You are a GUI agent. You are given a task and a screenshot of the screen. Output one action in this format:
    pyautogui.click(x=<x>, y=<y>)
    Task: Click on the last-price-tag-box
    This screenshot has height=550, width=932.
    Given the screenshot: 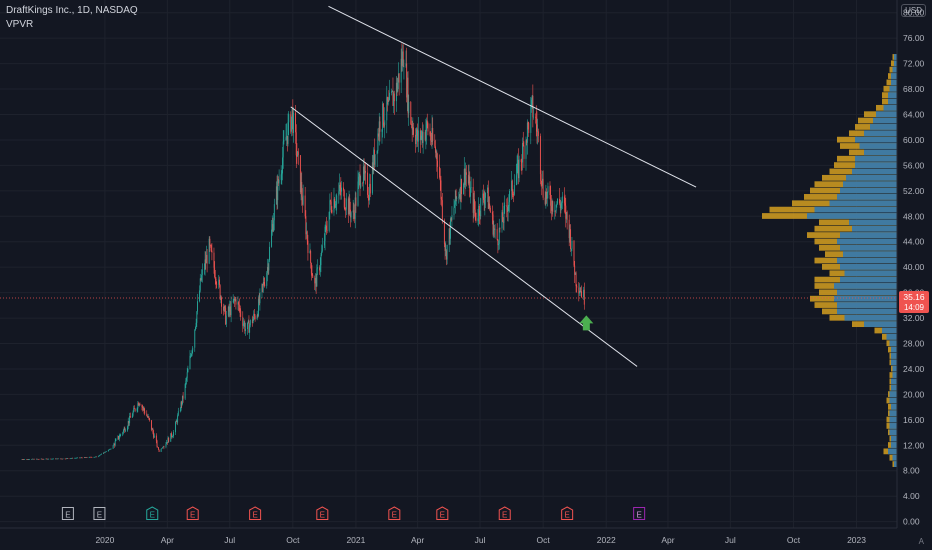 What is the action you would take?
    pyautogui.click(x=914, y=301)
    